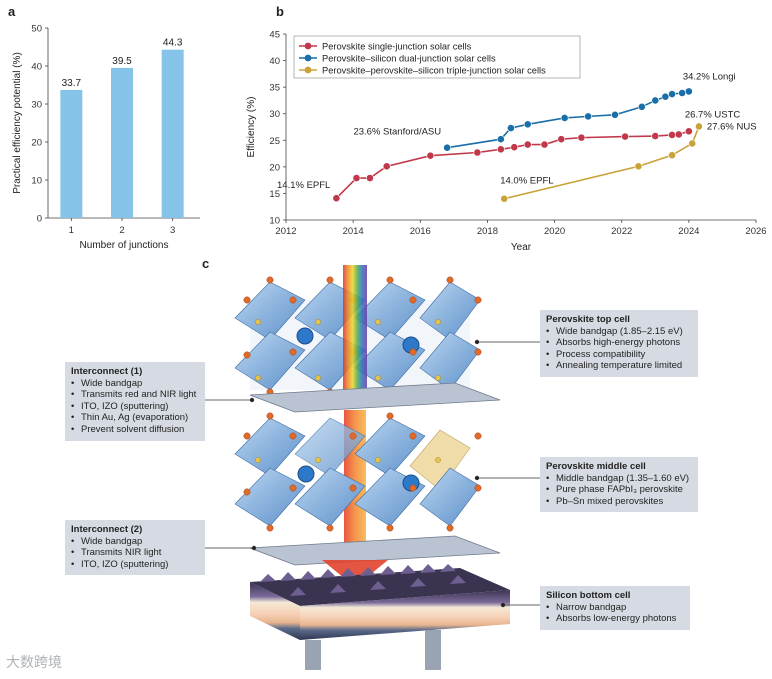 The width and height of the screenshot is (772, 679). Describe the element at coordinates (17, 123) in the screenshot. I see `y-axis-label: Practical efficiency potential (%)` at that location.